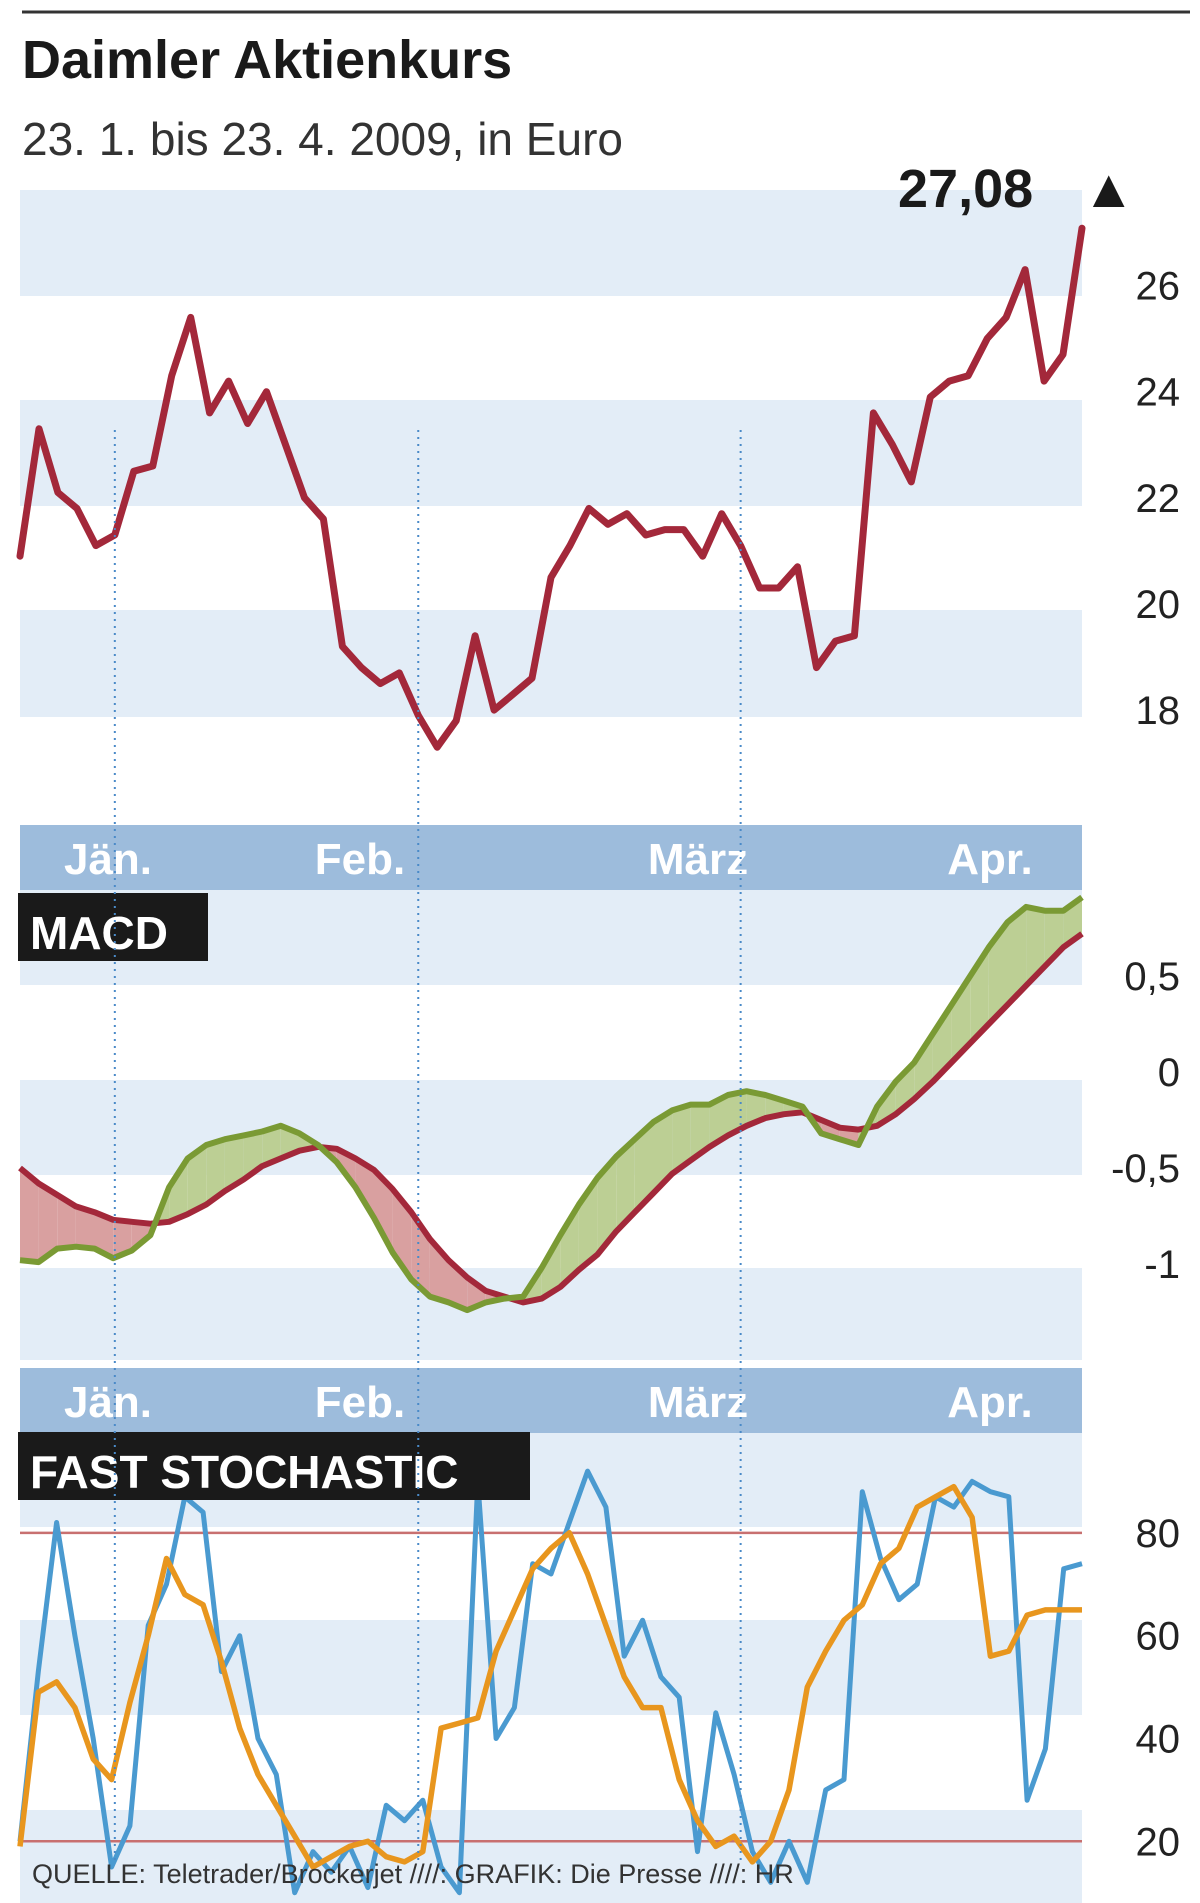 The image size is (1200, 1903). What do you see at coordinates (1108, 189) in the screenshot?
I see `last-value-up-arrow-icon: ▲` at bounding box center [1108, 189].